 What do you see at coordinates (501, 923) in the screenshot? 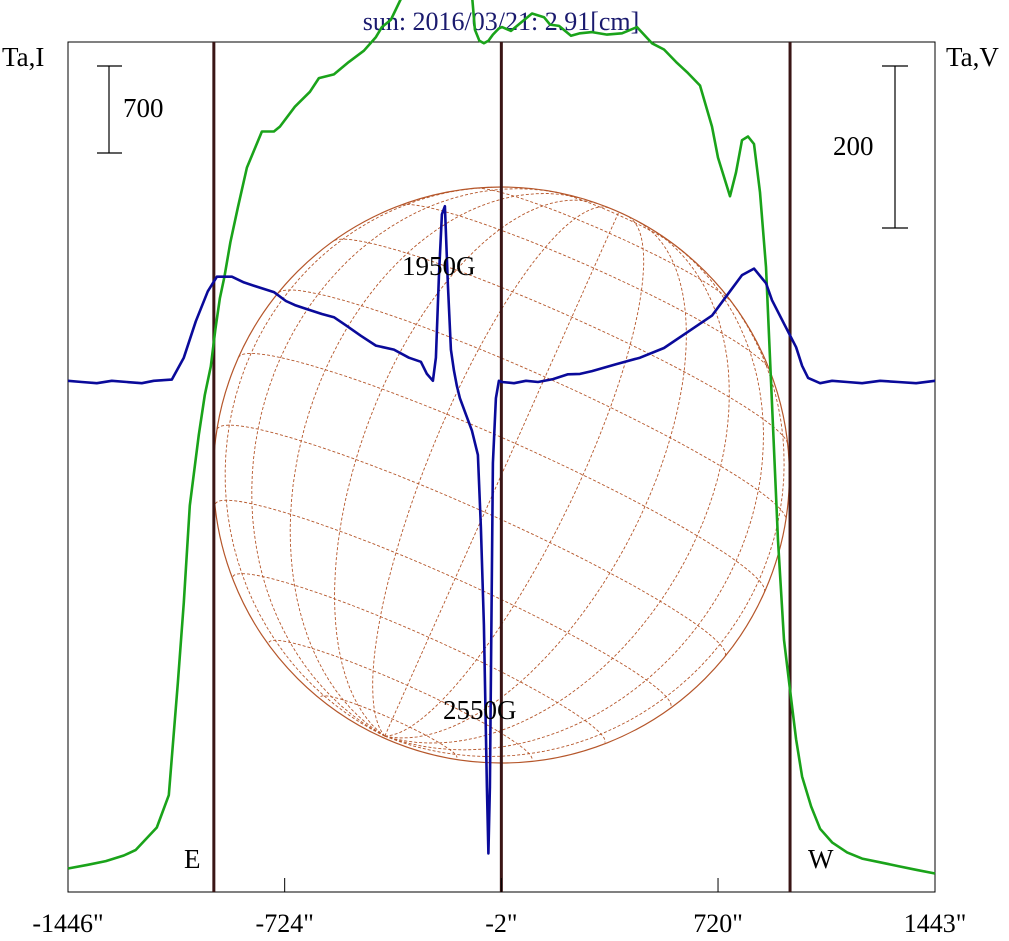
I see `x-tick-label: -2"` at bounding box center [501, 923].